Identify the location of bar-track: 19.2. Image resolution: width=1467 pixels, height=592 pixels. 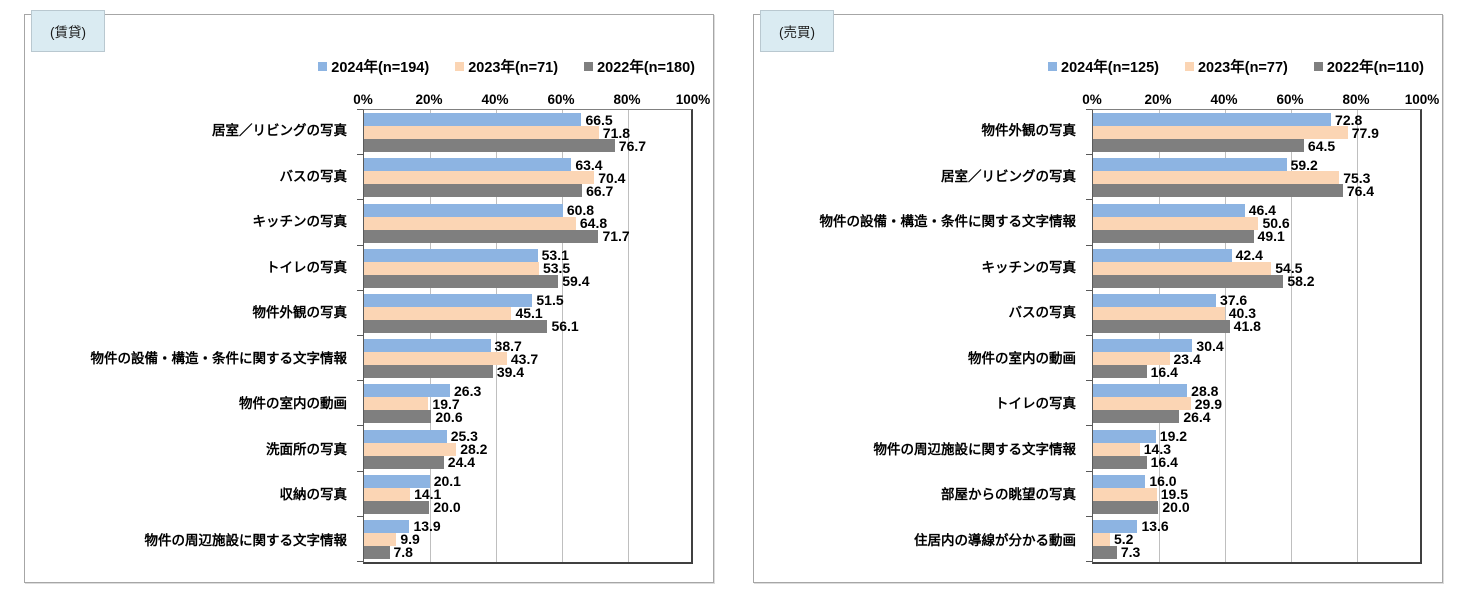
(1256, 436).